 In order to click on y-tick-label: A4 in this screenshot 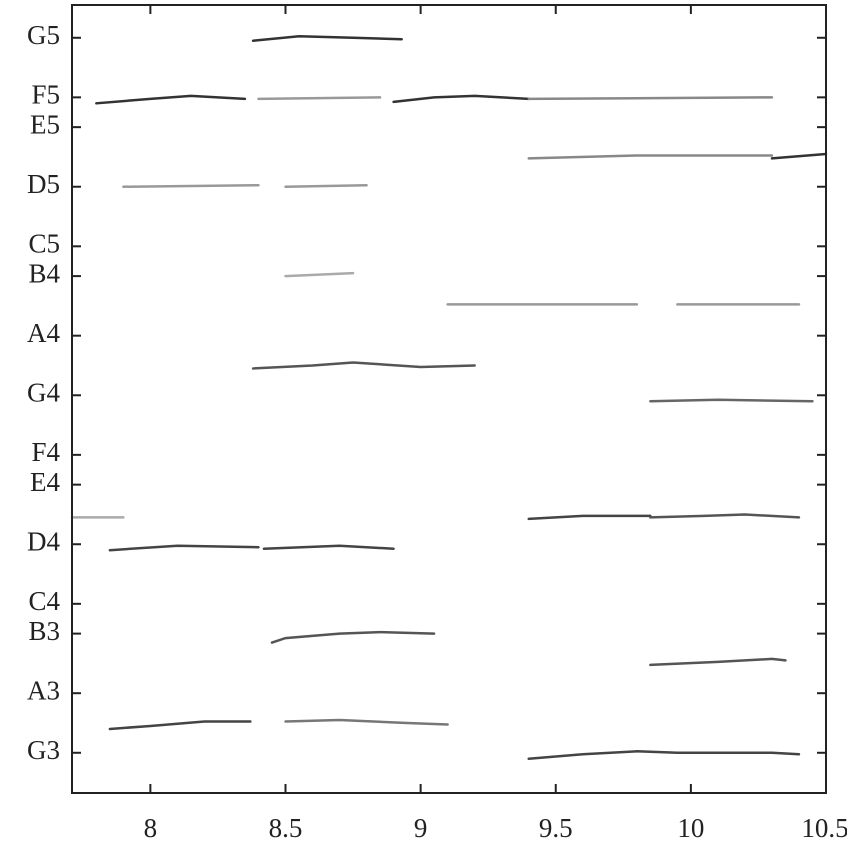, I will do `click(43, 333)`.